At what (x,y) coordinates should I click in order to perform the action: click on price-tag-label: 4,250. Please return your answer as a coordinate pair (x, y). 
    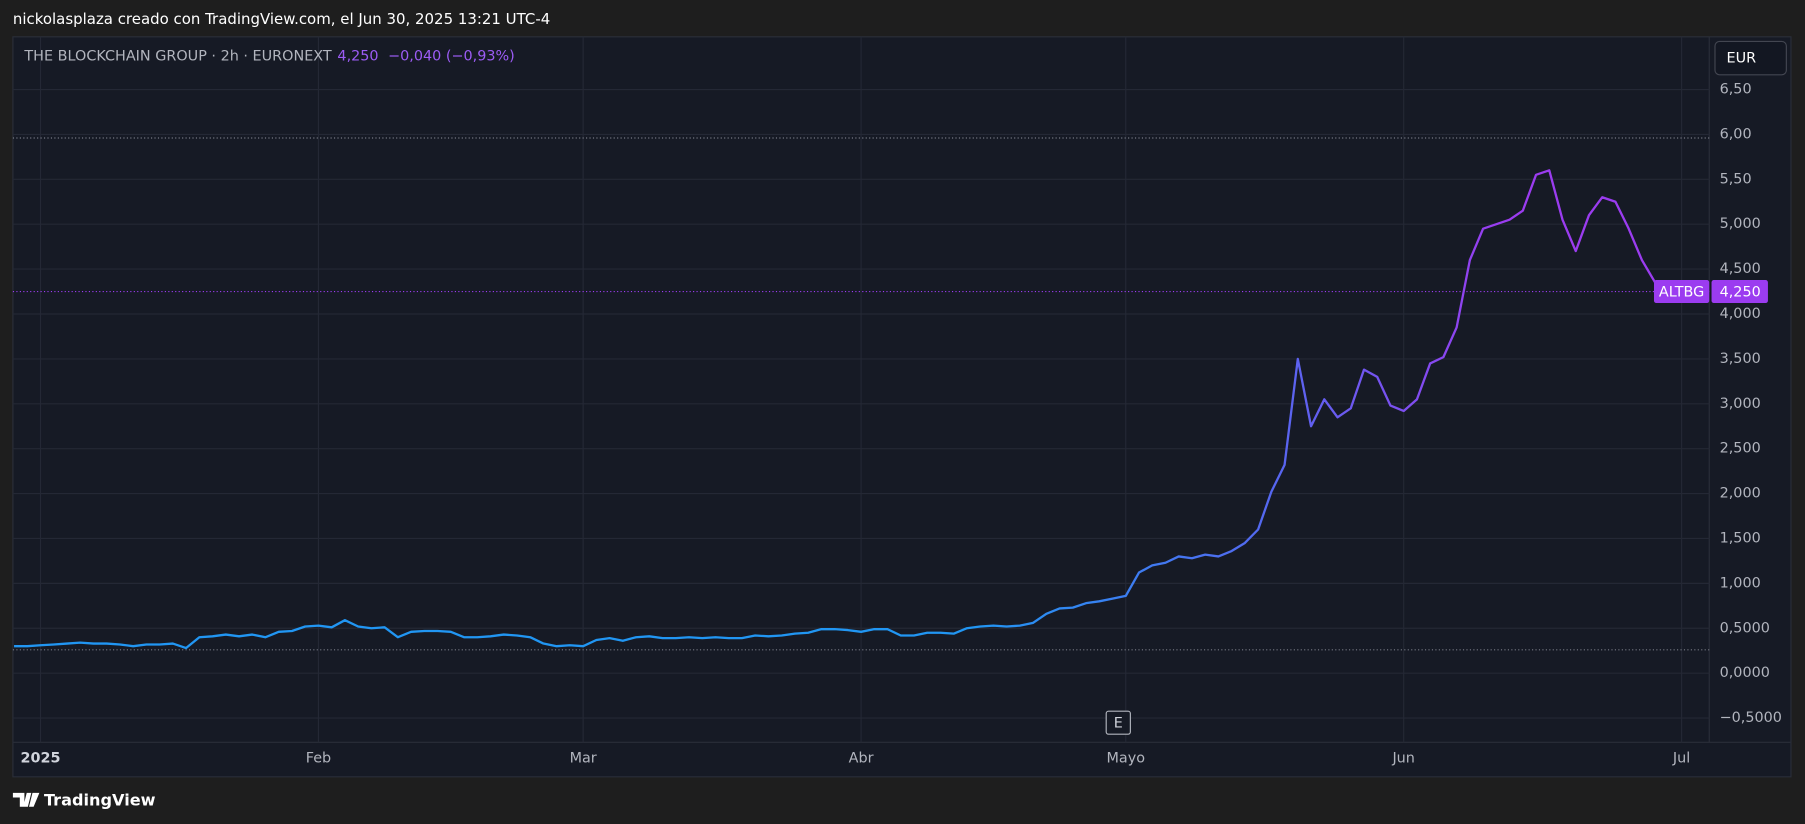
    Looking at the image, I should click on (1740, 293).